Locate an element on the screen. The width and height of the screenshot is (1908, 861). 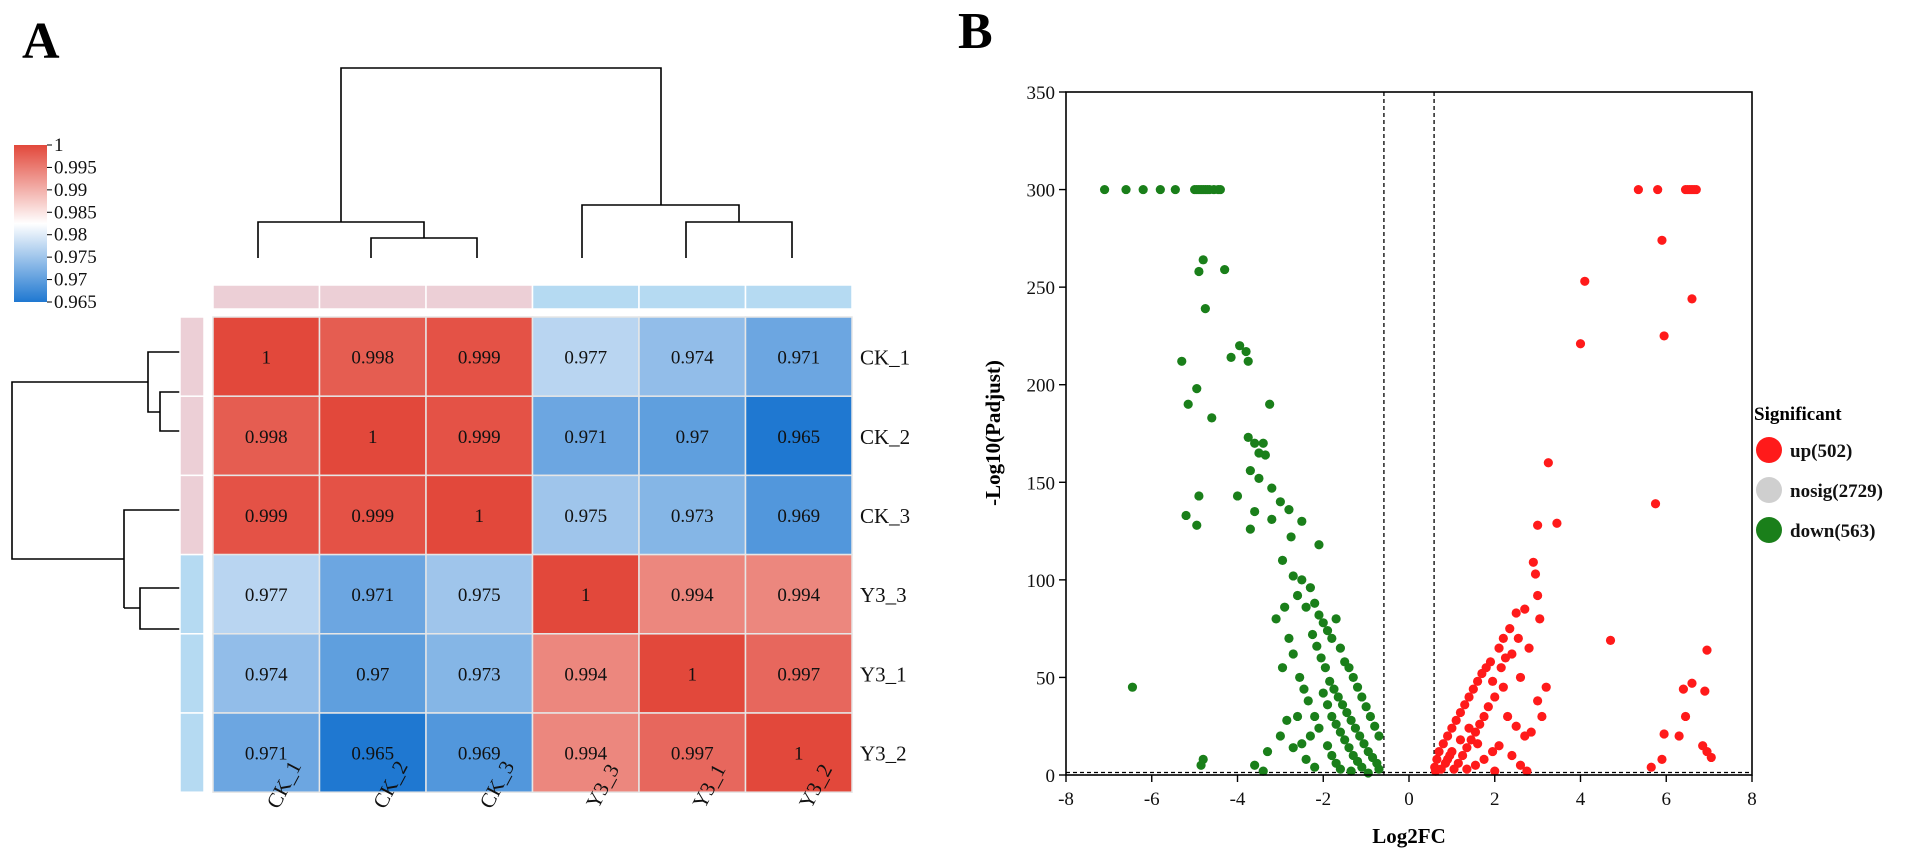
x-tick-label: -4 is located at coordinates (1238, 799).